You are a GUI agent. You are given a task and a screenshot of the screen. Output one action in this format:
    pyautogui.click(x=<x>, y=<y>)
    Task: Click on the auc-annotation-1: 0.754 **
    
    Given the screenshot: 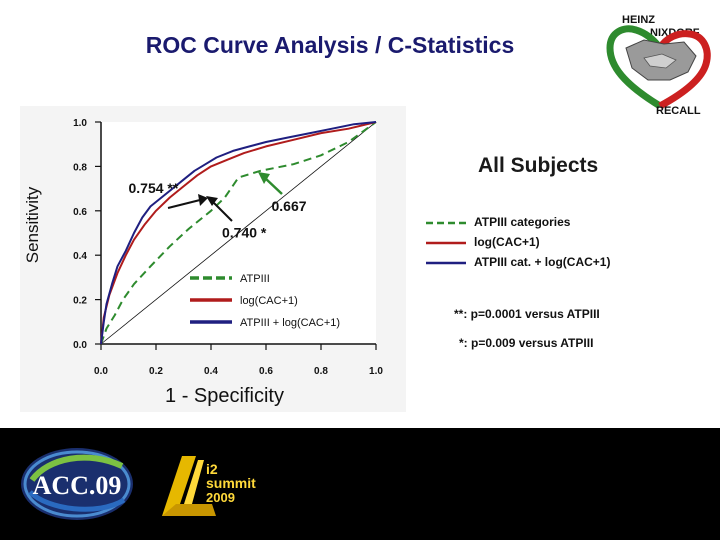 What is the action you would take?
    pyautogui.click(x=154, y=188)
    